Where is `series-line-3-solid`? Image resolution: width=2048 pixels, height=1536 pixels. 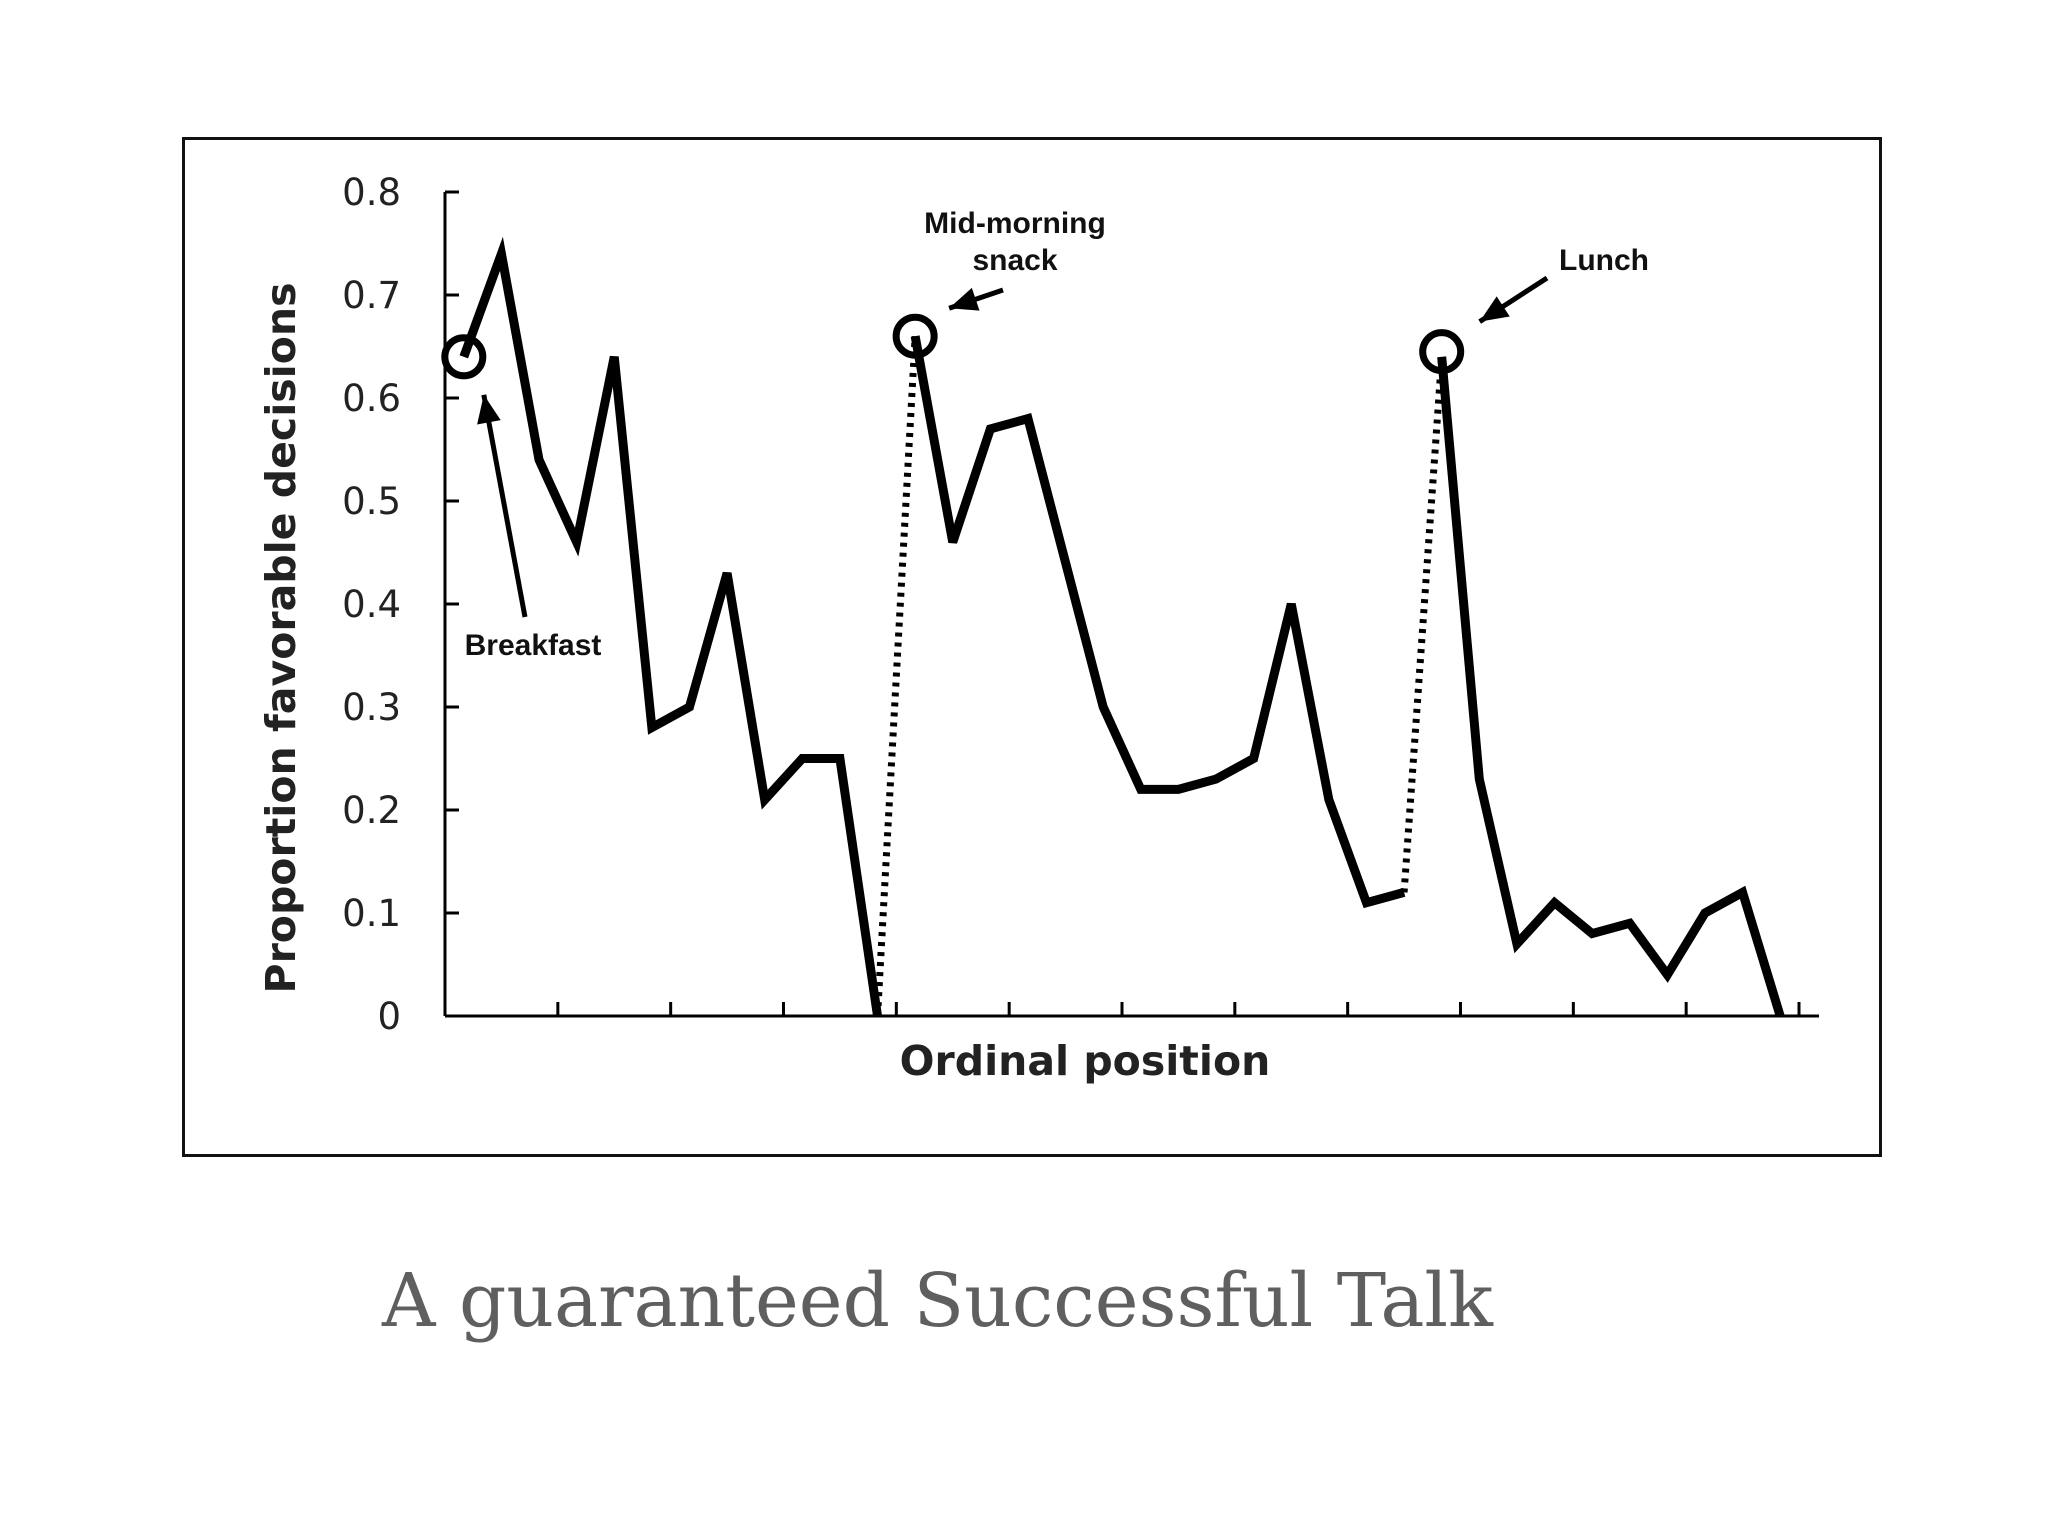 series-line-3-solid is located at coordinates (1158, 622).